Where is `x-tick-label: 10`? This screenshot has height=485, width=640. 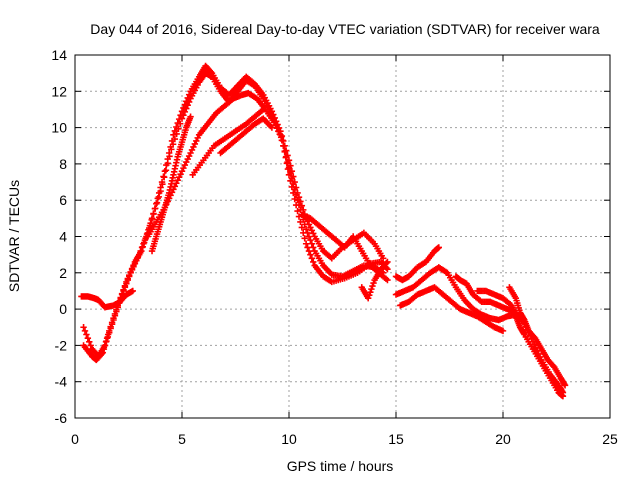 x-tick-label: 10 is located at coordinates (289, 439).